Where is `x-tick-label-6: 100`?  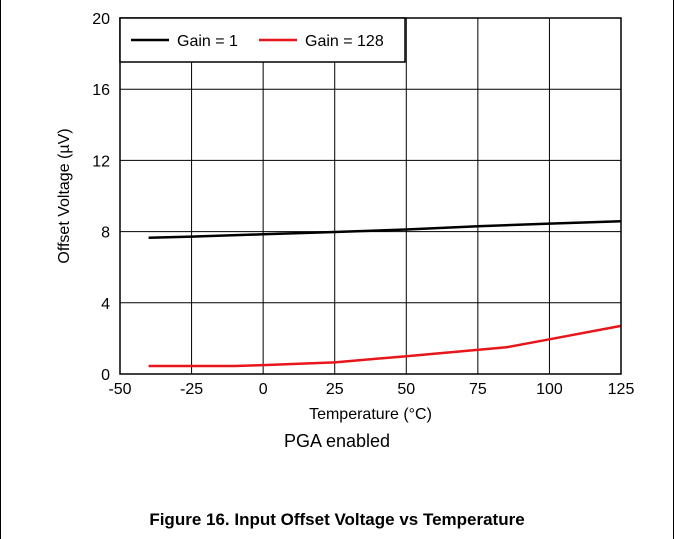
x-tick-label-6: 100 is located at coordinates (549, 389).